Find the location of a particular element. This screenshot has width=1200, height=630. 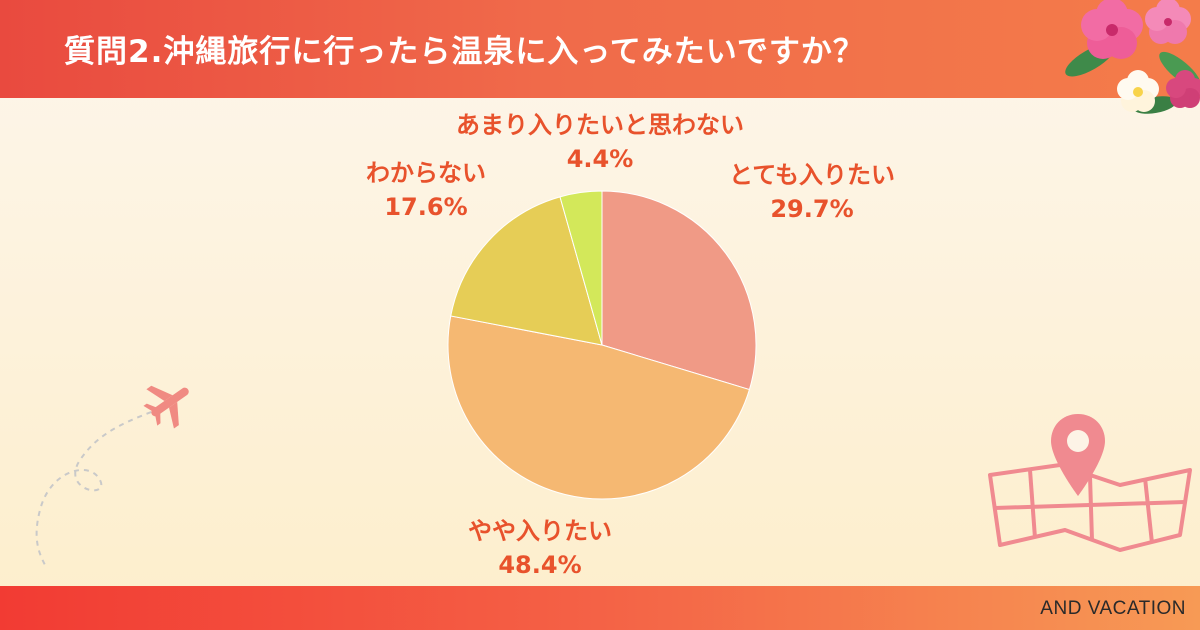

slice-label-yaya-name: やや入りたい is located at coordinates (540, 531).